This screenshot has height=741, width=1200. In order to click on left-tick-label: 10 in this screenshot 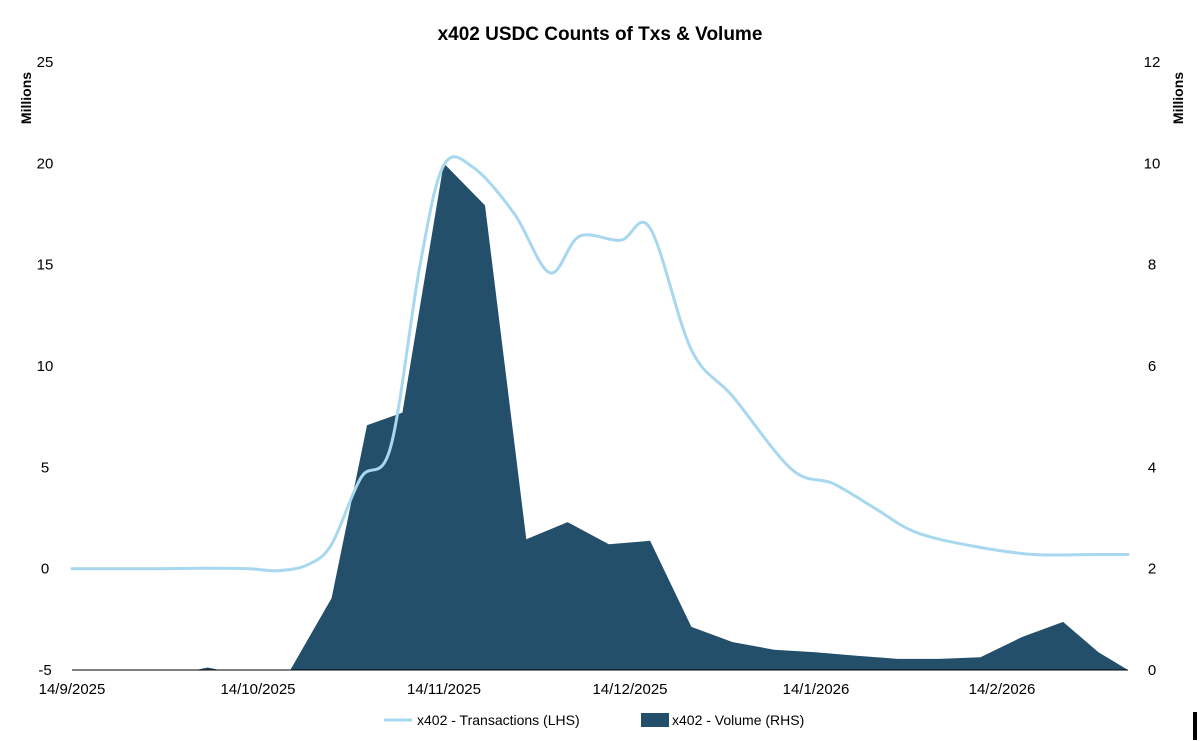, I will do `click(45, 366)`.